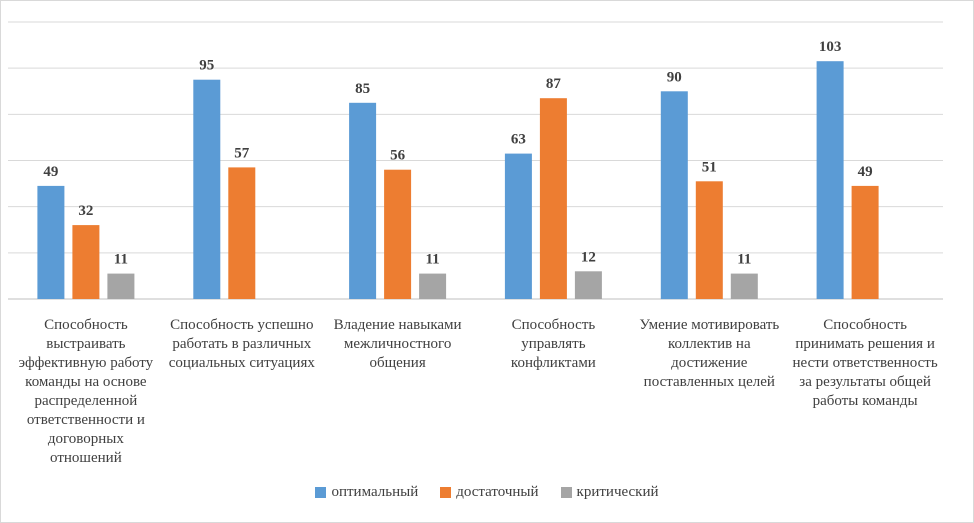 This screenshot has height=523, width=974. I want to click on data-label-1-4: 63, so click(518, 140).